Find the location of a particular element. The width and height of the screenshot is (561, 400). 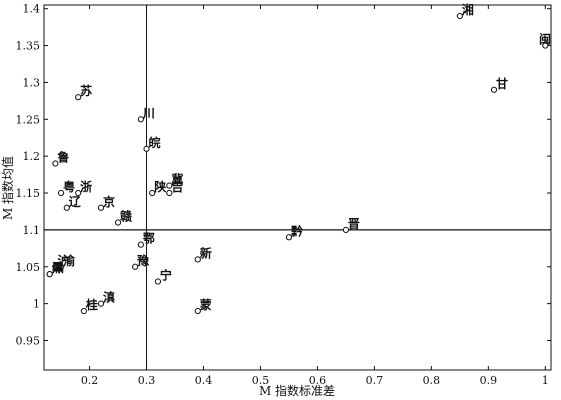

x-tick-label: 1 is located at coordinates (545, 380).